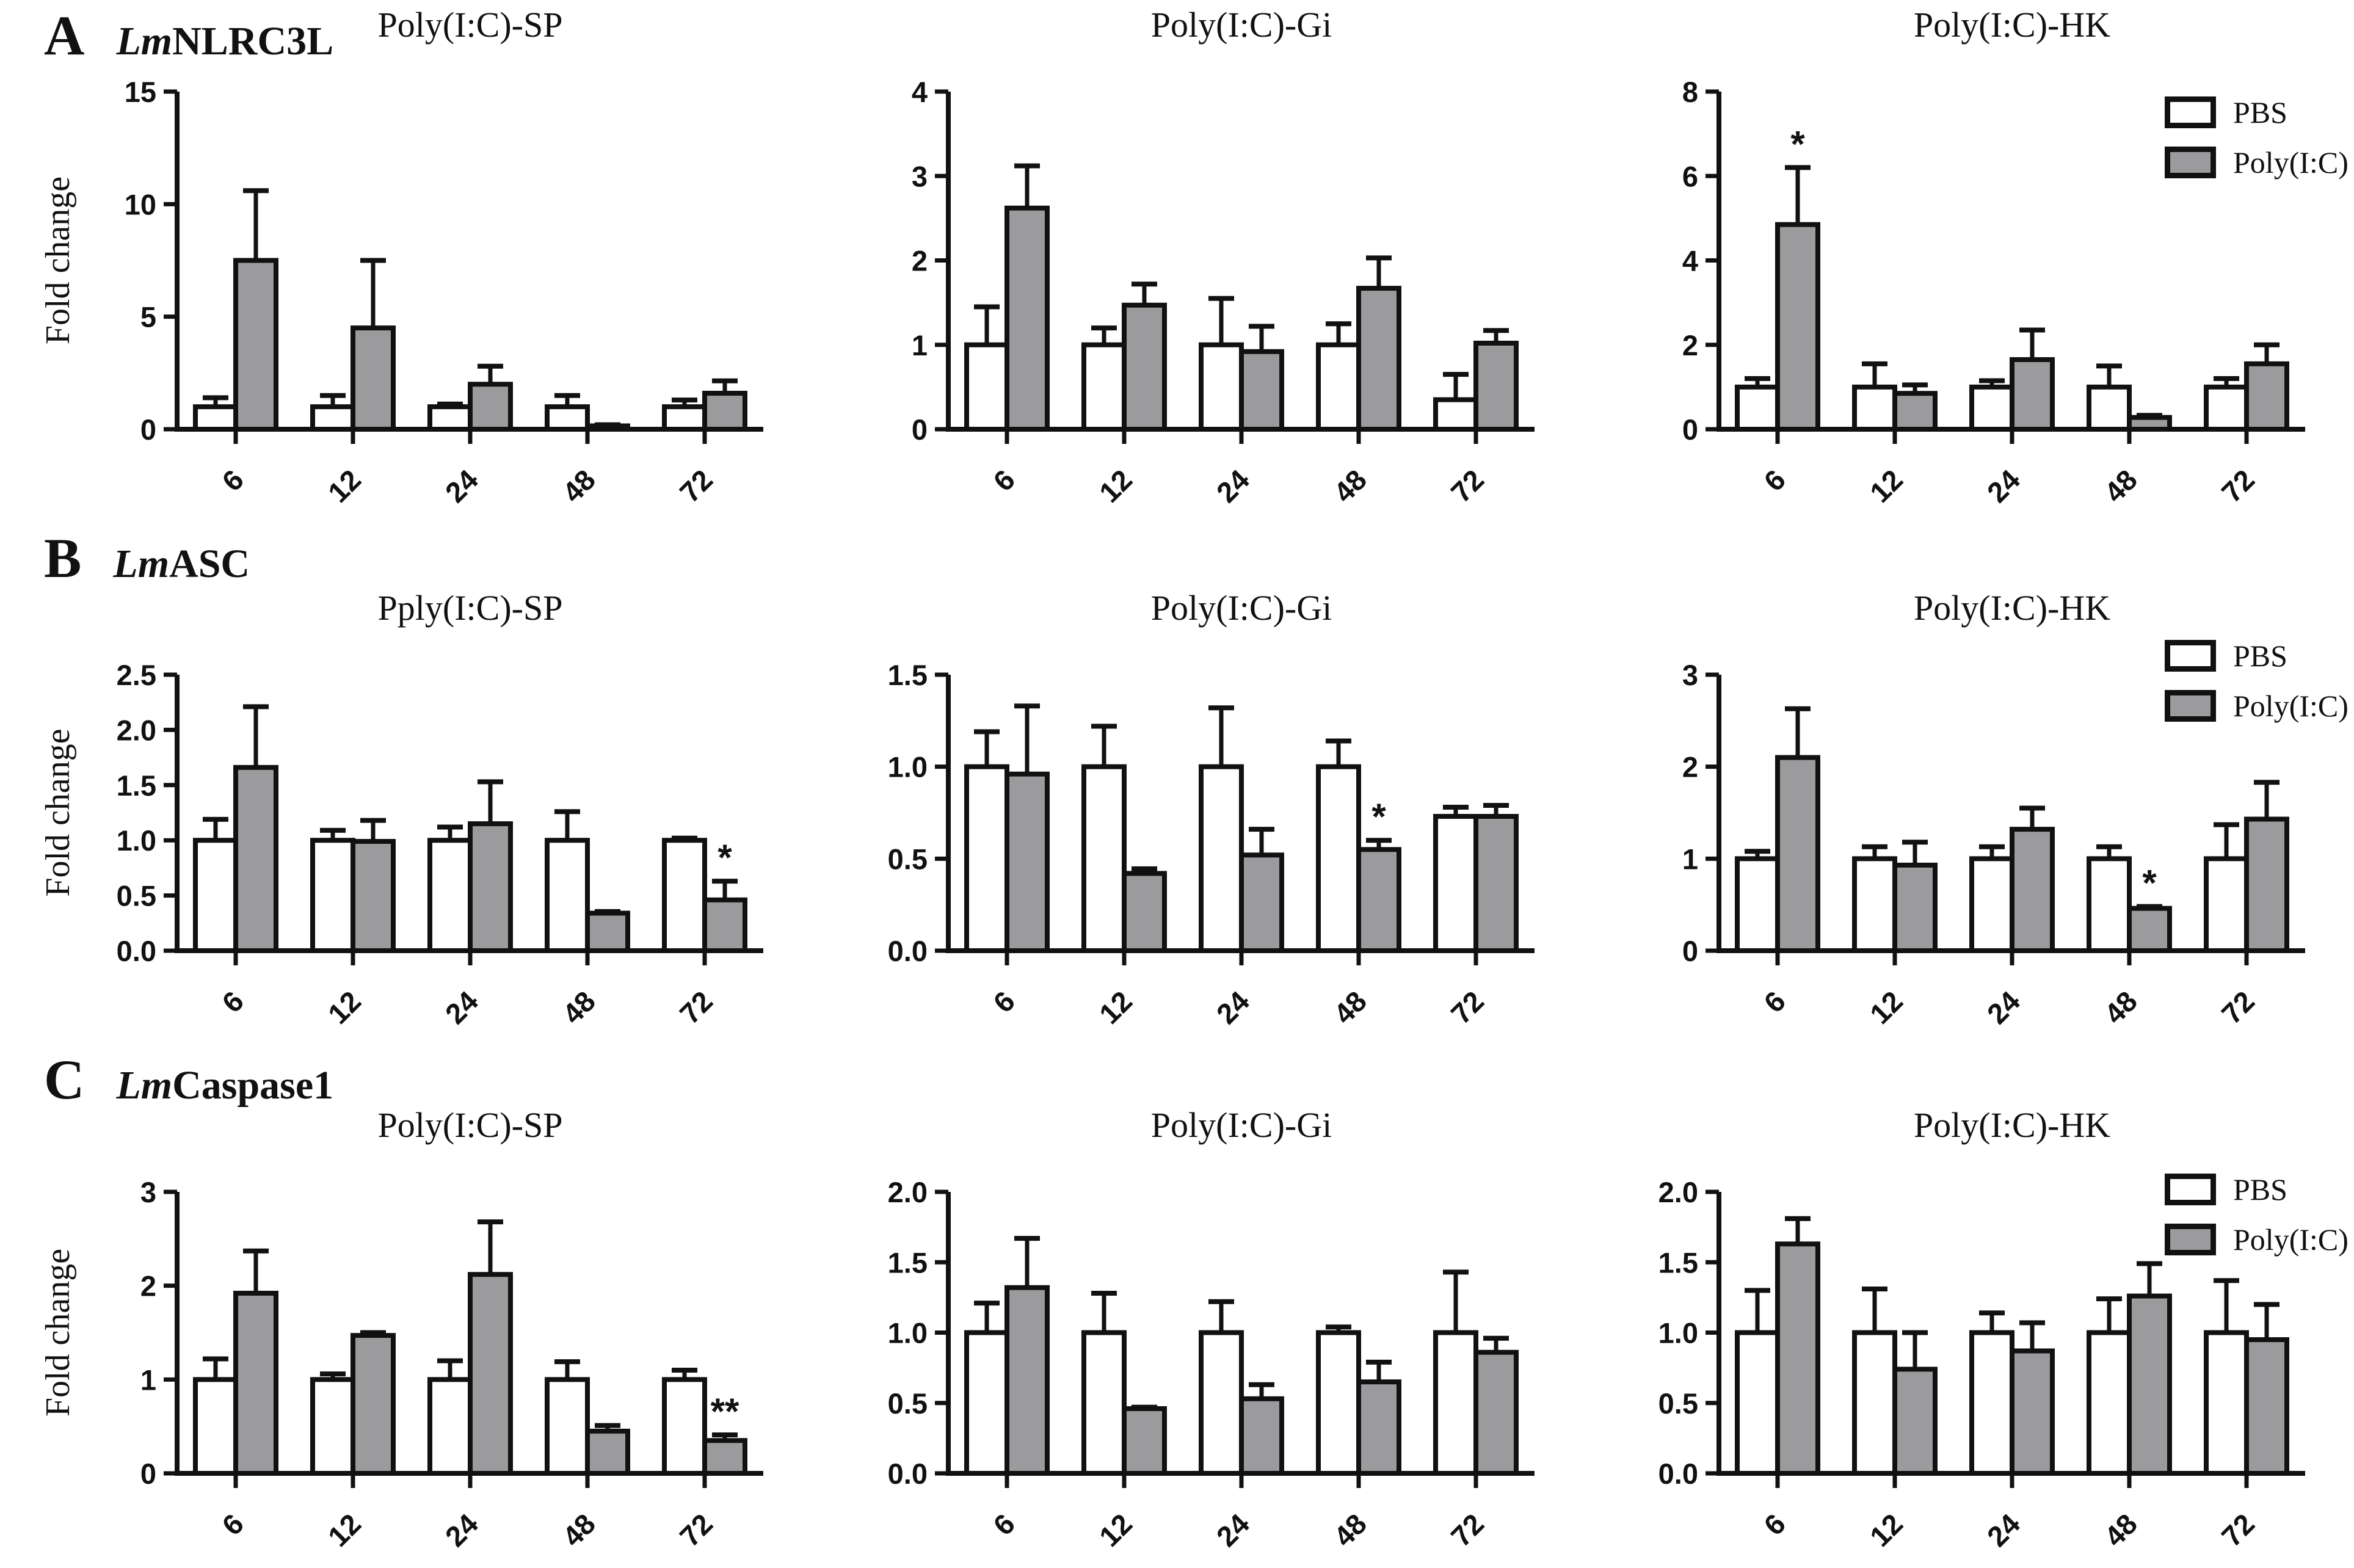 This screenshot has width=2354, height=1568. Describe the element at coordinates (189, 35) in the screenshot. I see `panel-header-A: A LmNLRC3L` at that location.